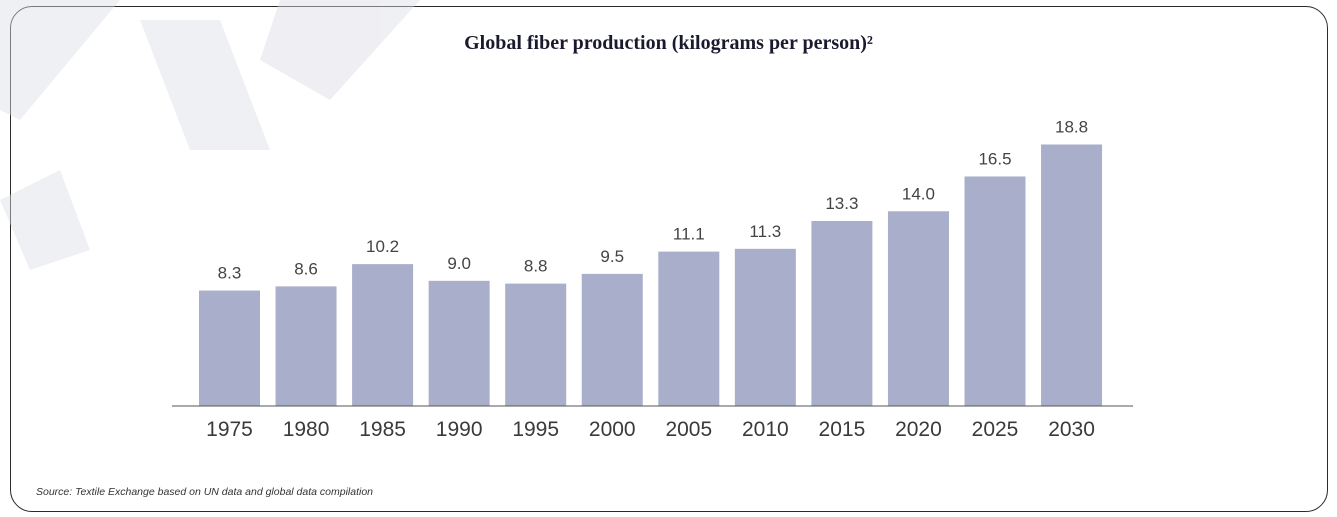 The height and width of the screenshot is (517, 1337). What do you see at coordinates (688, 429) in the screenshot?
I see `x-tick-label-2005: 2005` at bounding box center [688, 429].